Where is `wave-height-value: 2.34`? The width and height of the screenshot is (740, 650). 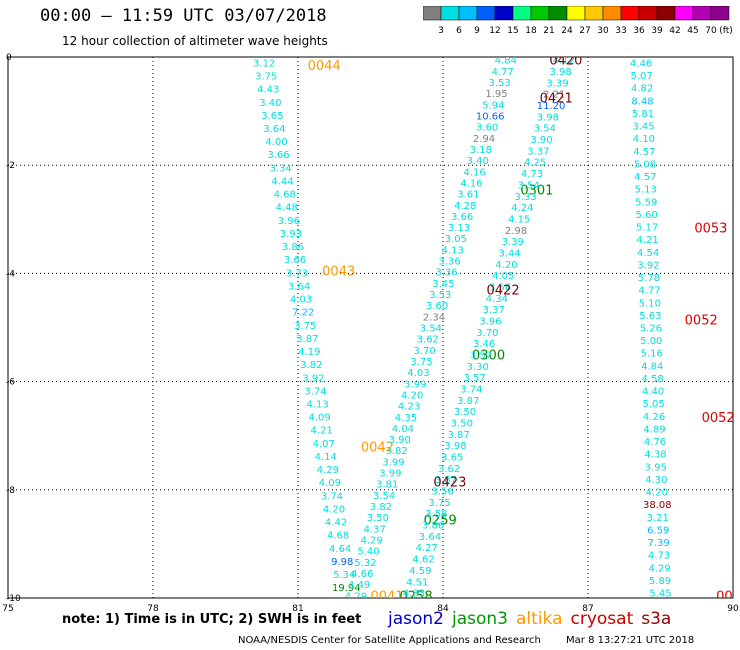 wave-height-value: 2.34 is located at coordinates (434, 317).